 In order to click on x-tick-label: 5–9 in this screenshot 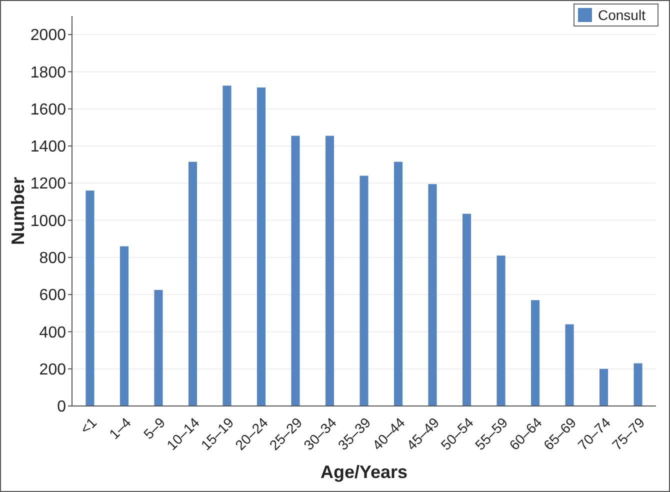, I will do `click(154, 428)`.